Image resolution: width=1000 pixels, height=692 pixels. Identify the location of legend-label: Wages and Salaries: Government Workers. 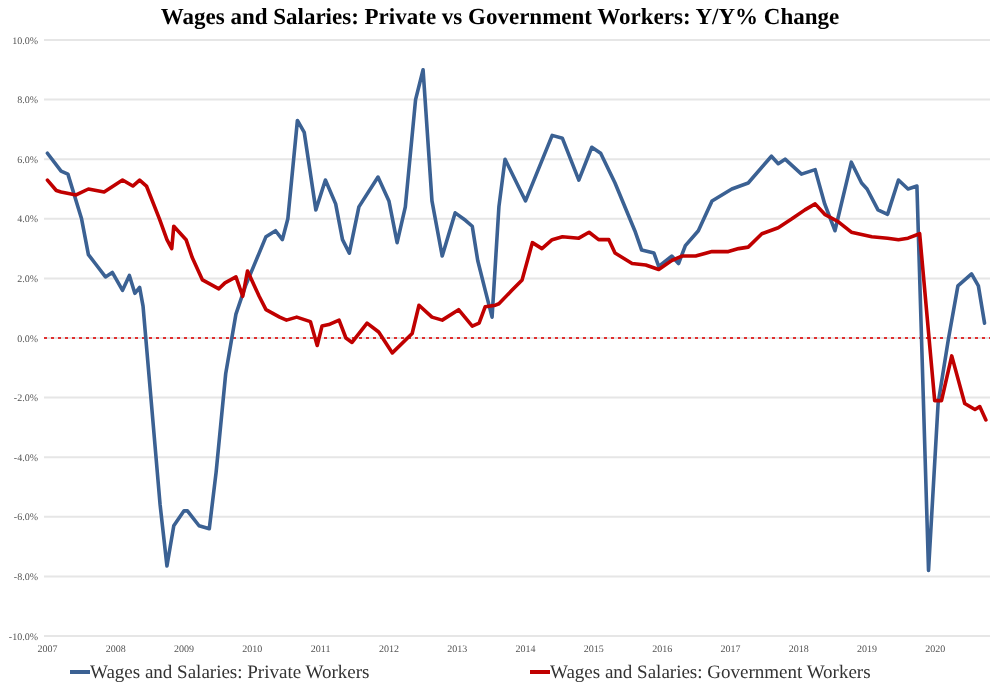
(711, 674).